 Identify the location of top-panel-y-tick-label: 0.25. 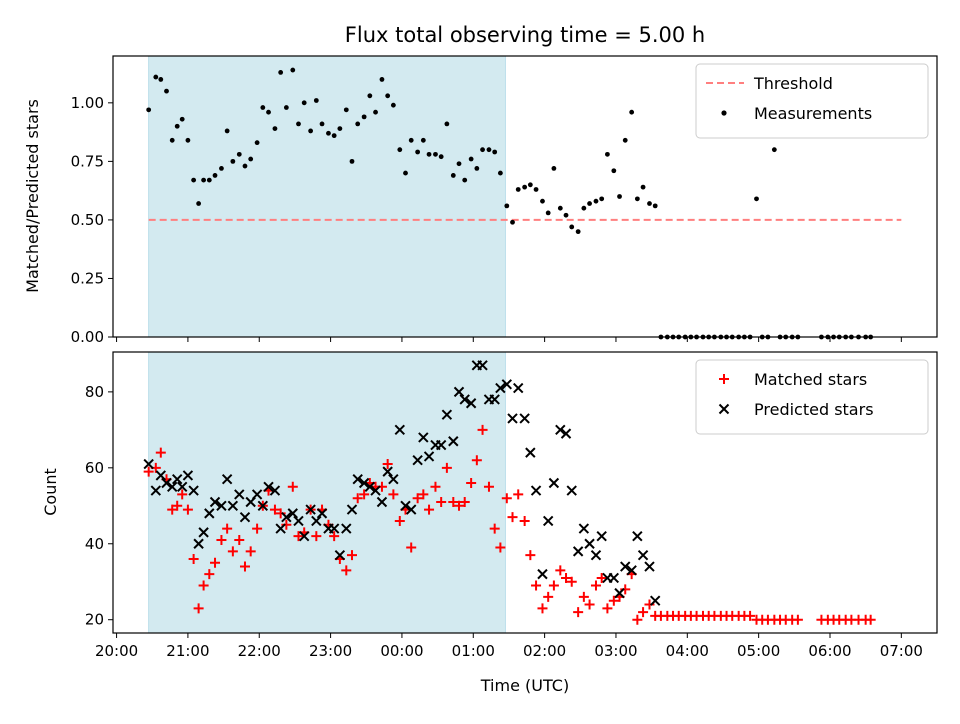
(87, 278).